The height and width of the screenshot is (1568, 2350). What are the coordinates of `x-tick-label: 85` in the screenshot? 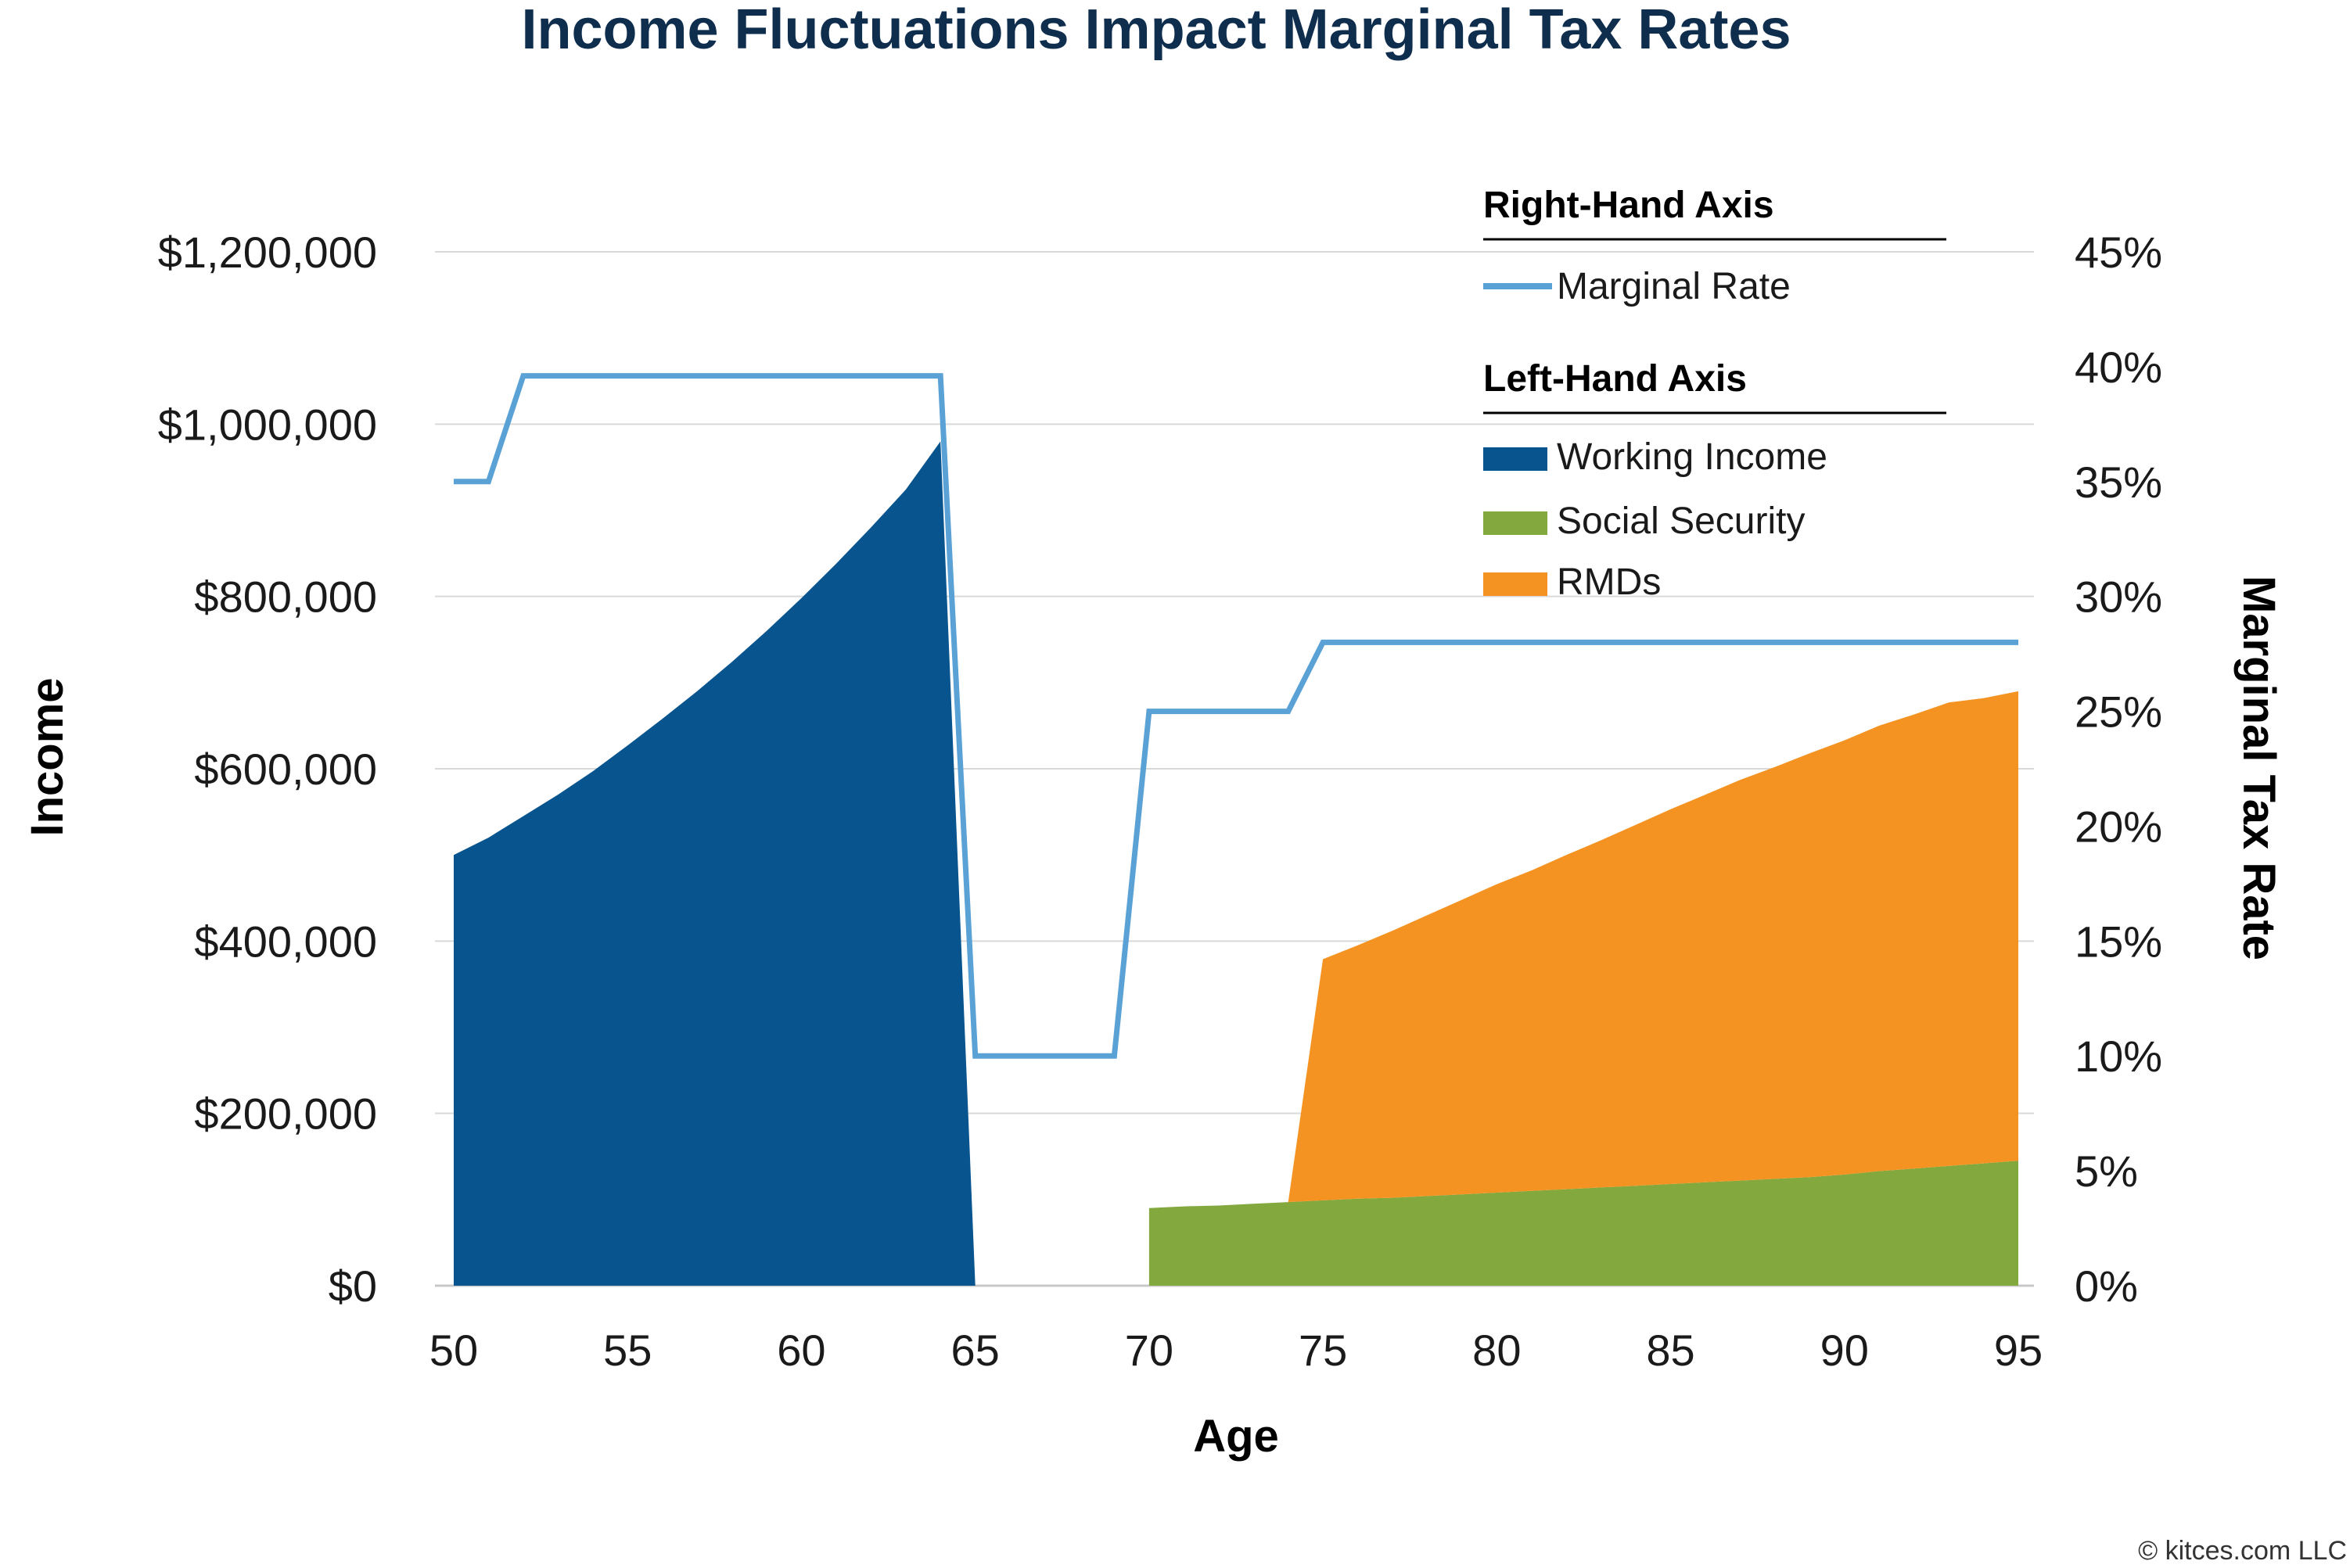 It's located at (1670, 1350).